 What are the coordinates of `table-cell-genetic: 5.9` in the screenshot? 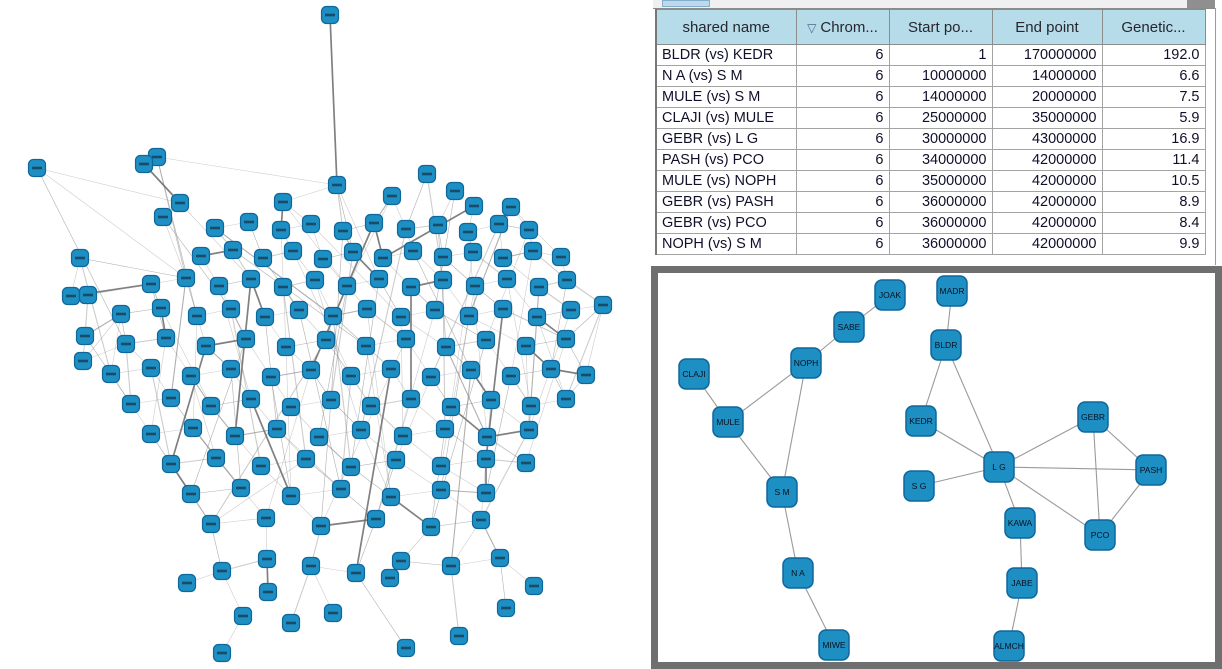 It's located at (1153, 118).